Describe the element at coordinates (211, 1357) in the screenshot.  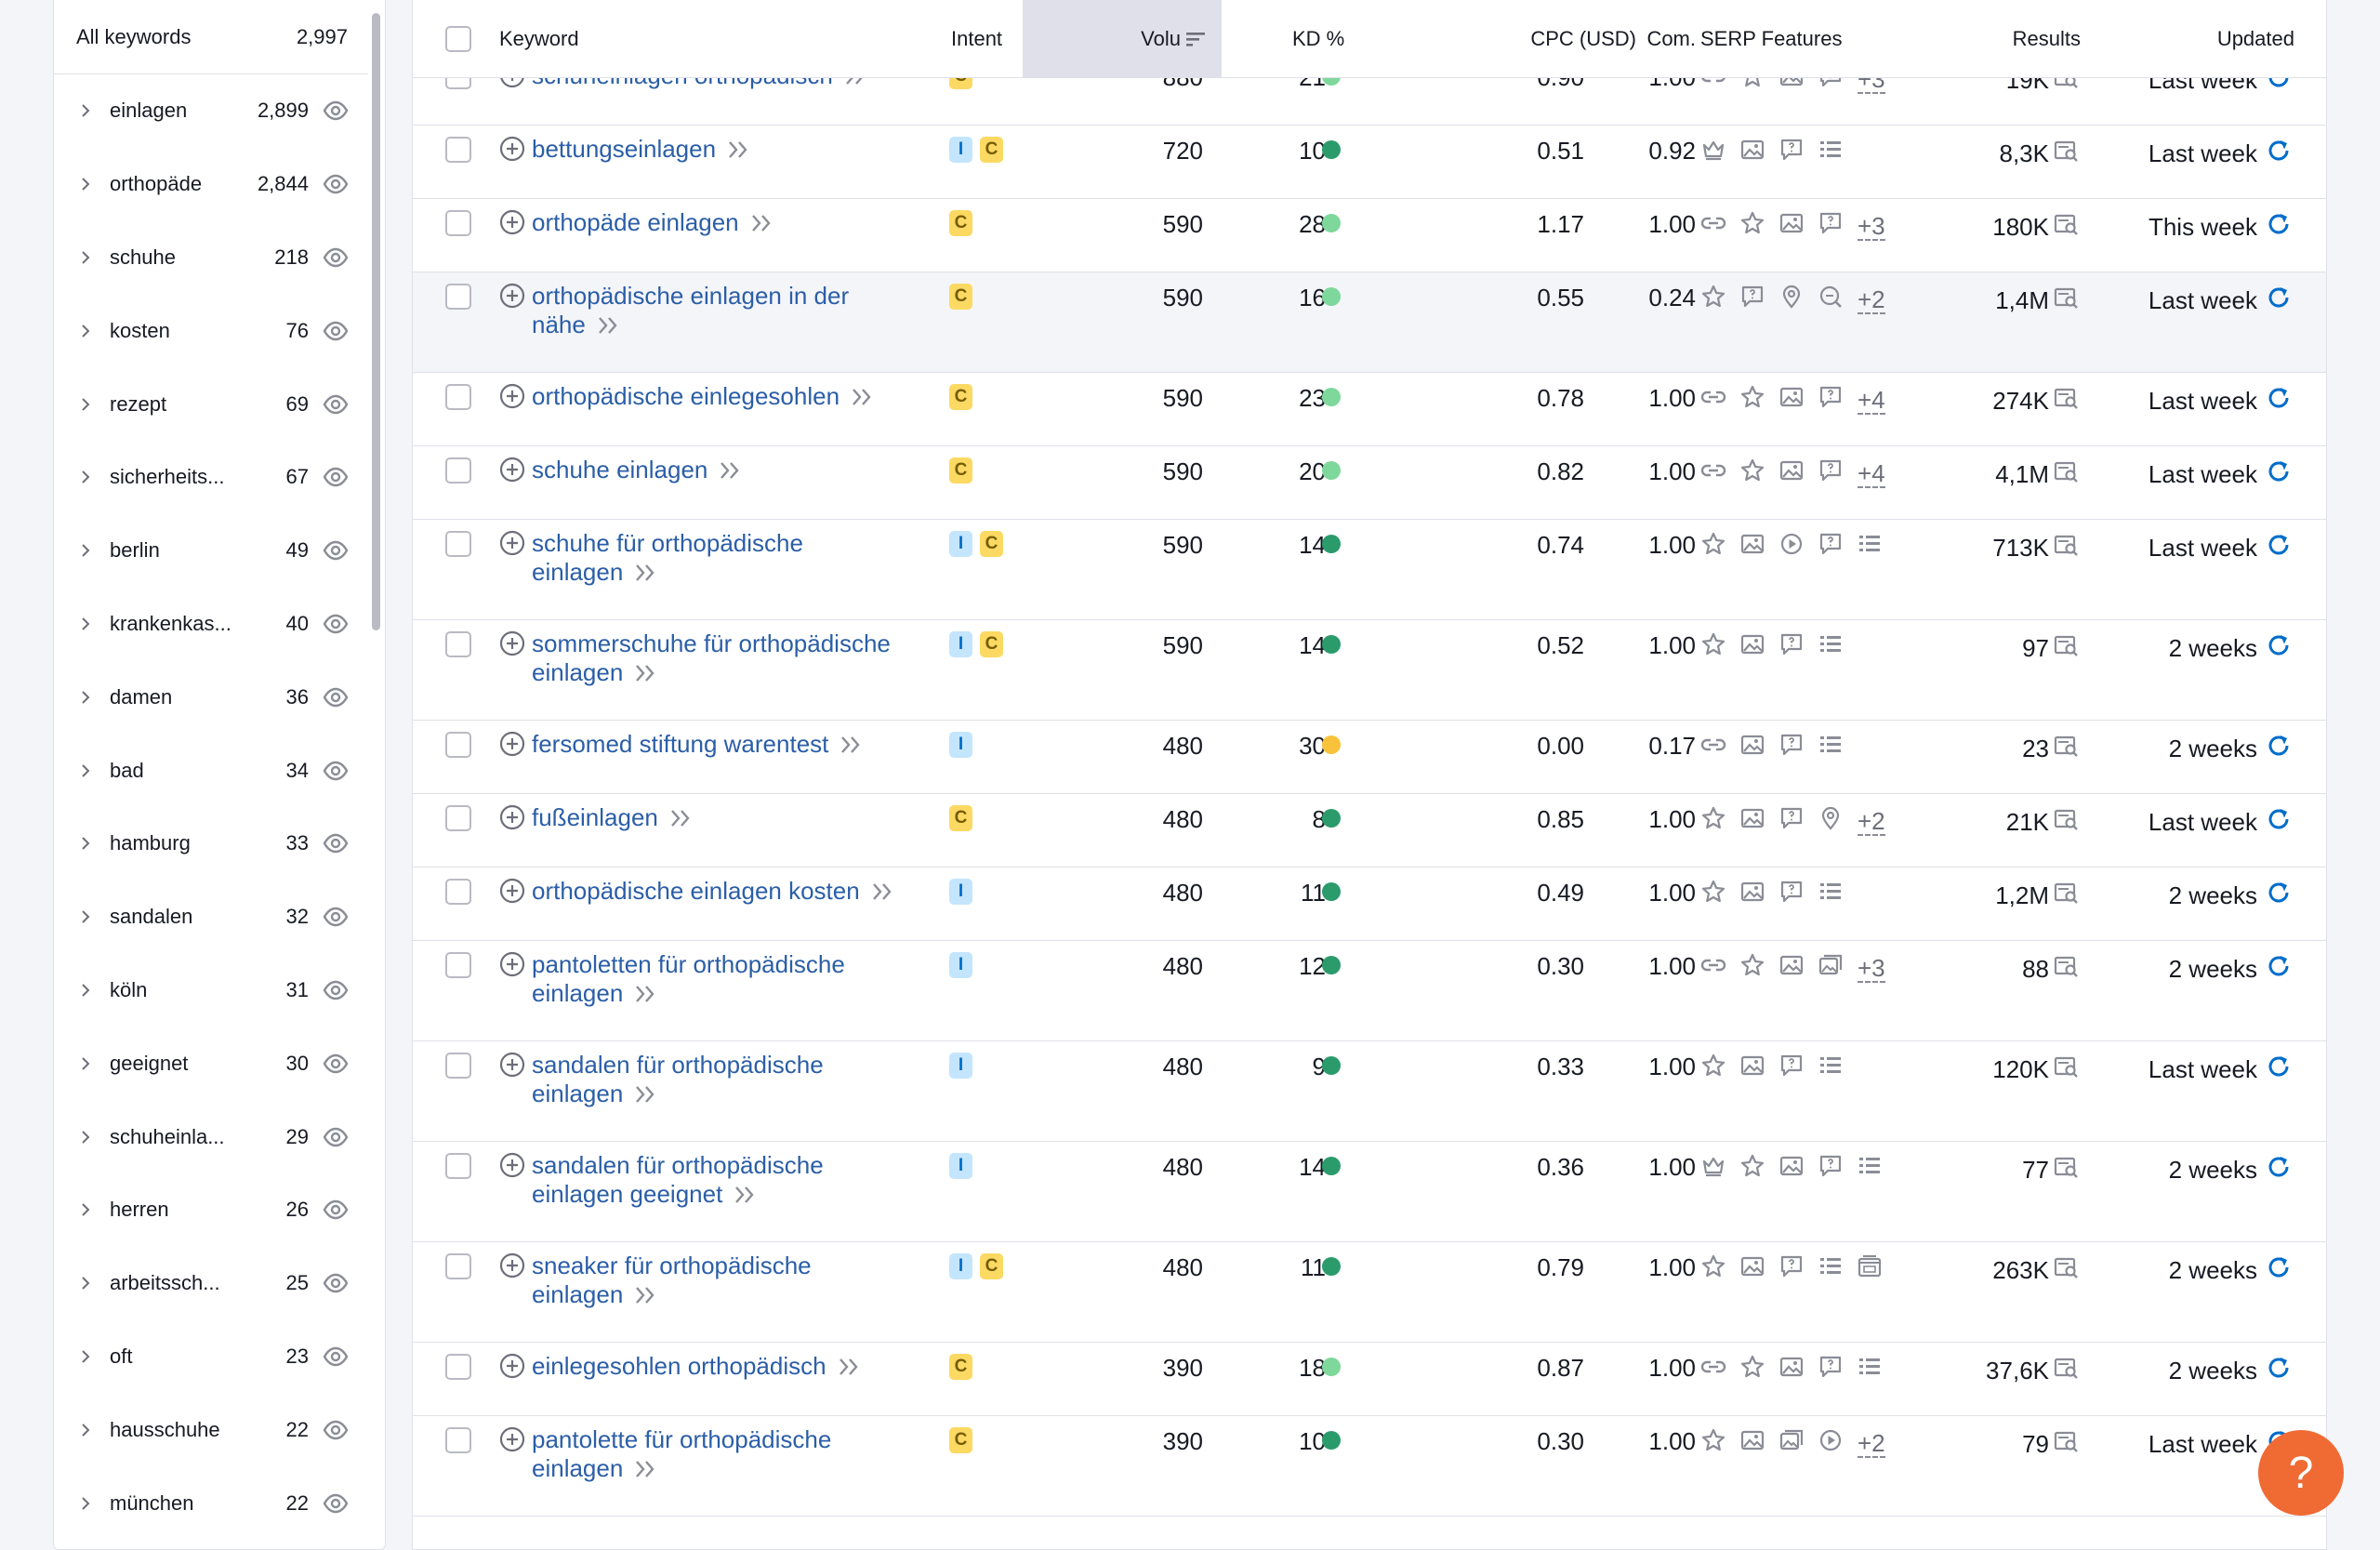
I see `sidebar-group-item: oft 23` at that location.